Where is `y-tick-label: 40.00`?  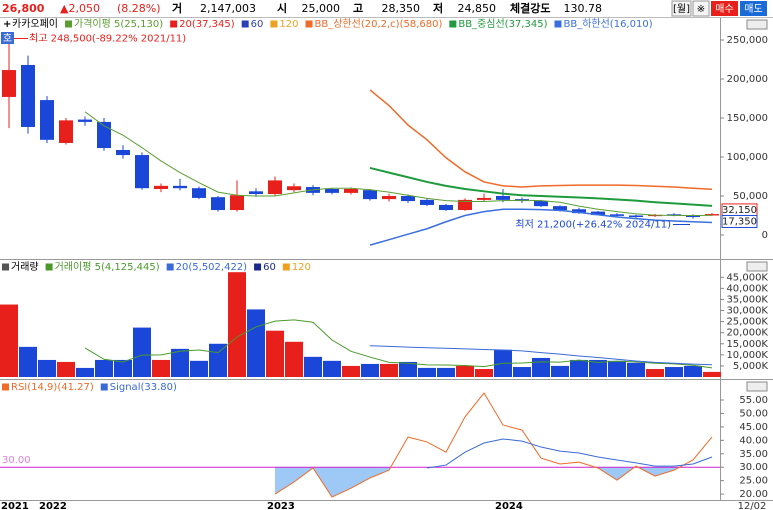 y-tick-label: 40.00 is located at coordinates (753, 440).